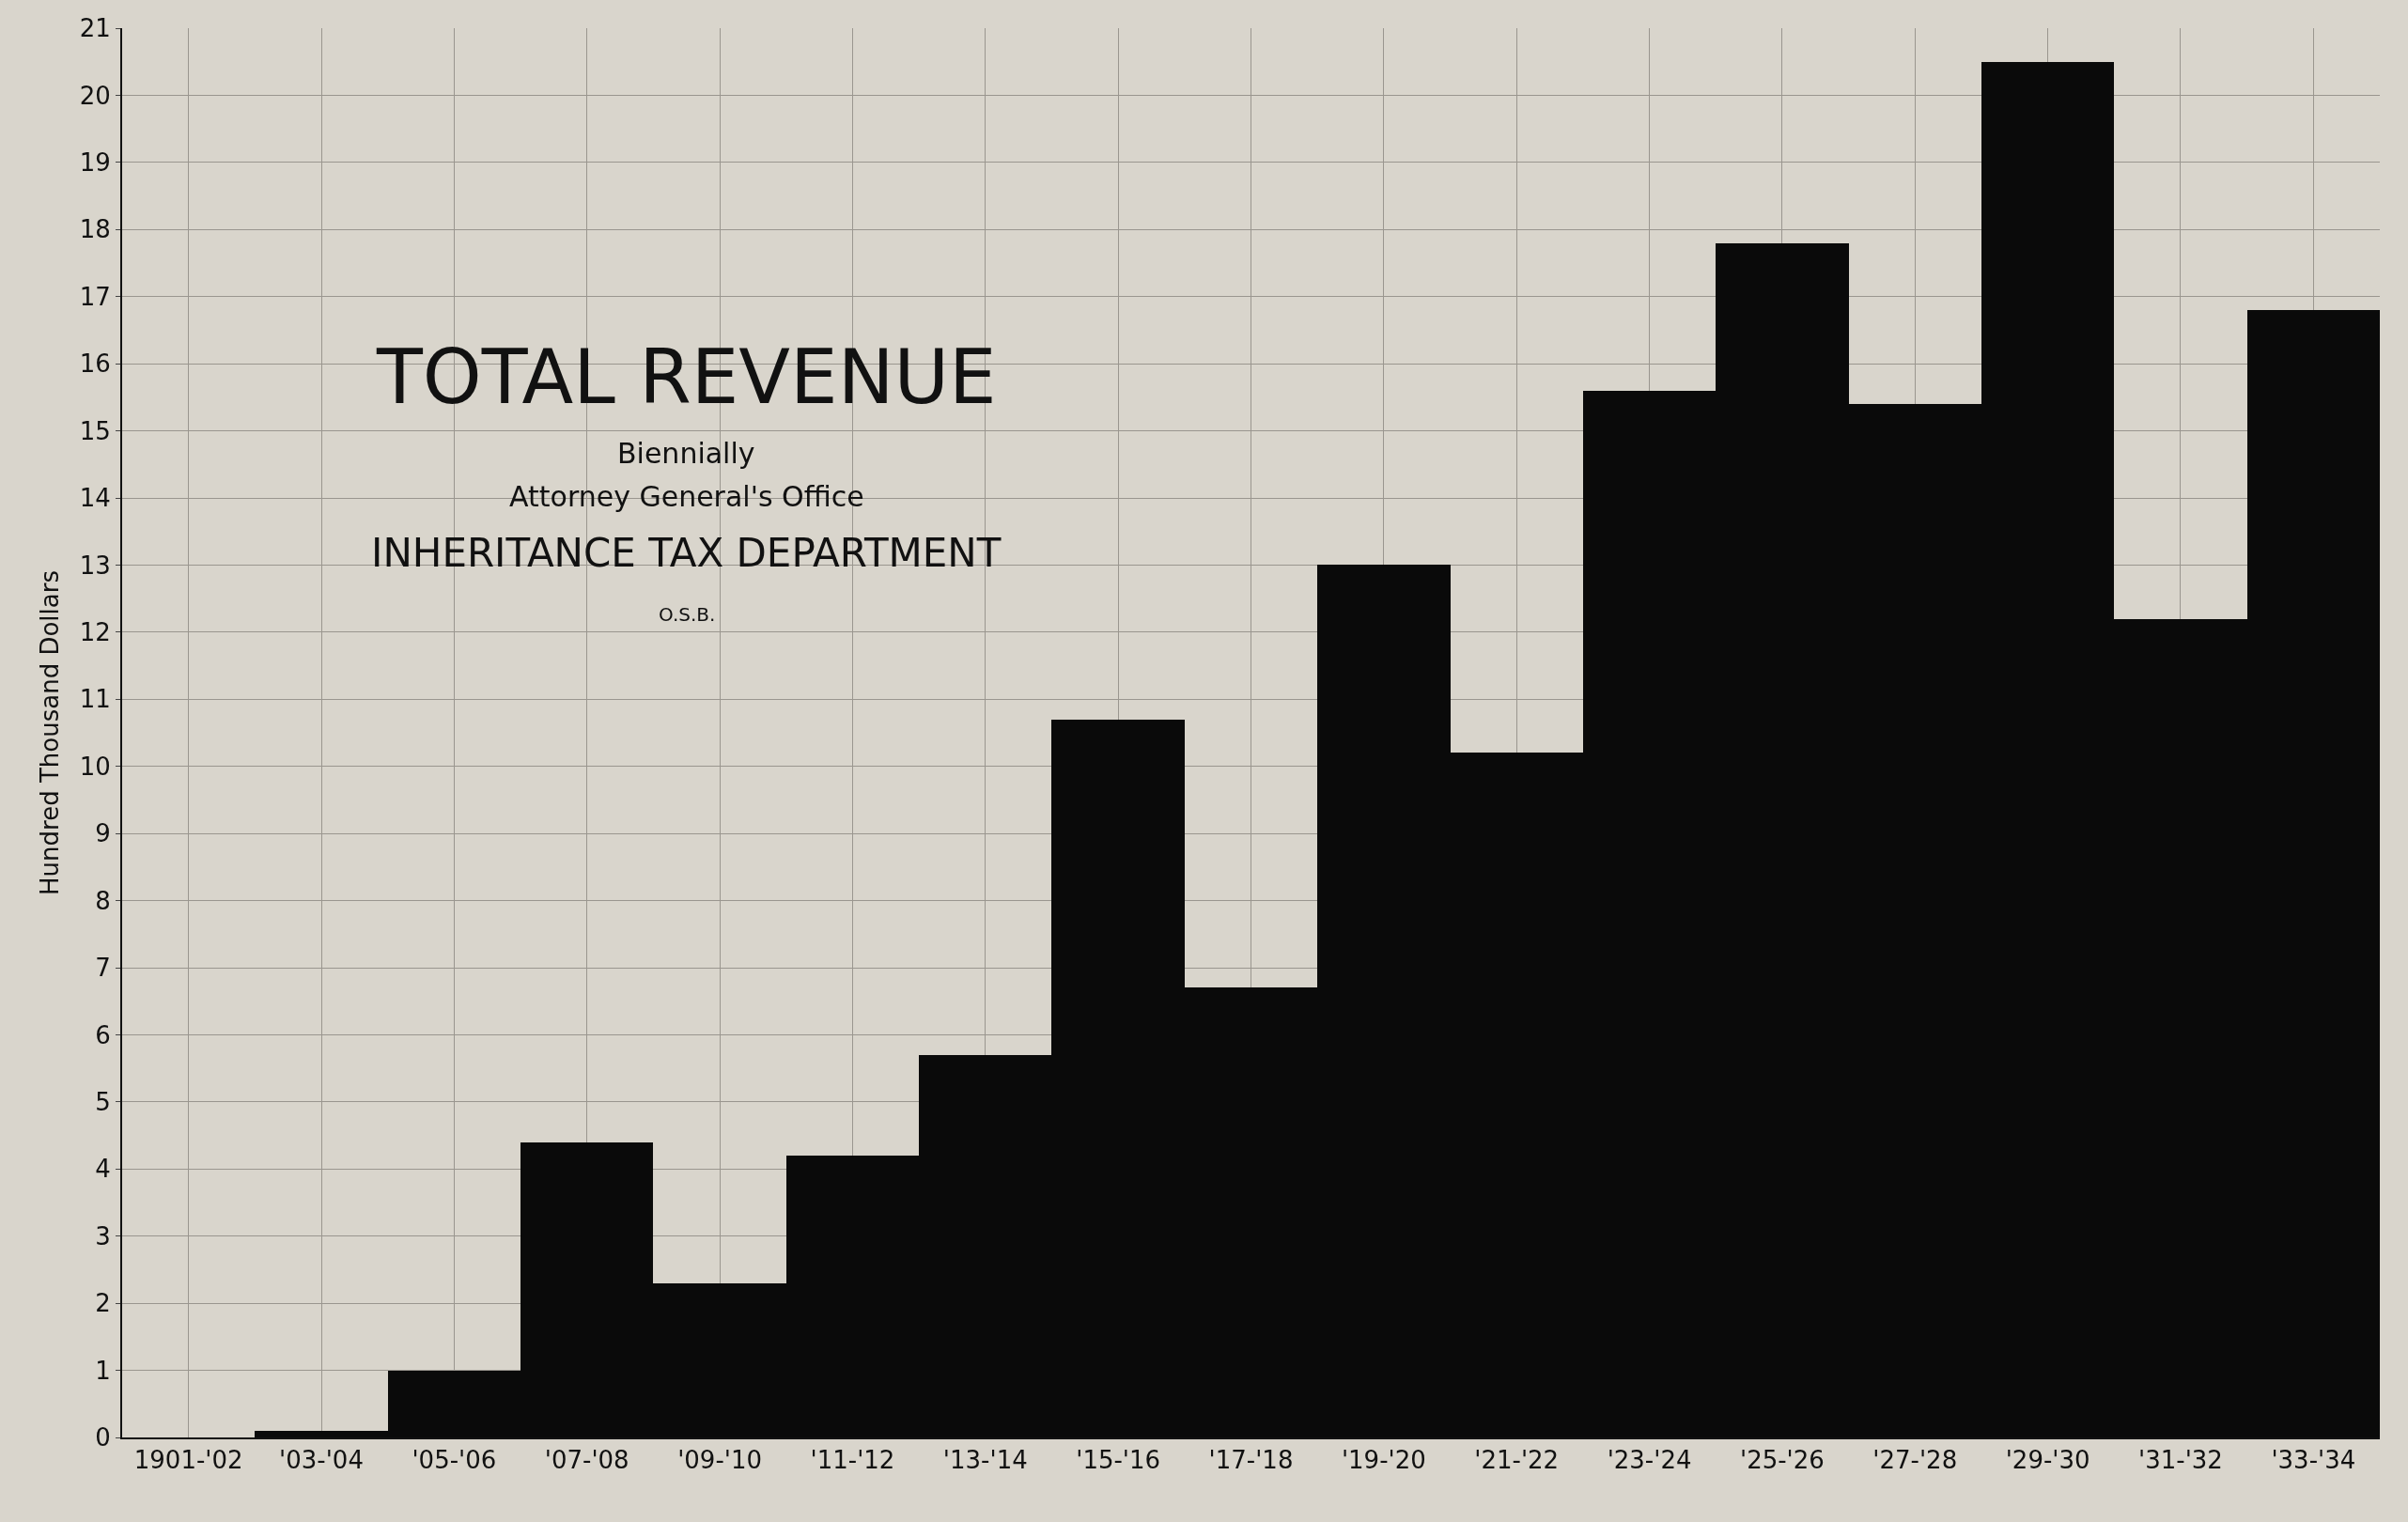 Image resolution: width=2408 pixels, height=1522 pixels. I want to click on x-tick-label: '23-'24, so click(1649, 1460).